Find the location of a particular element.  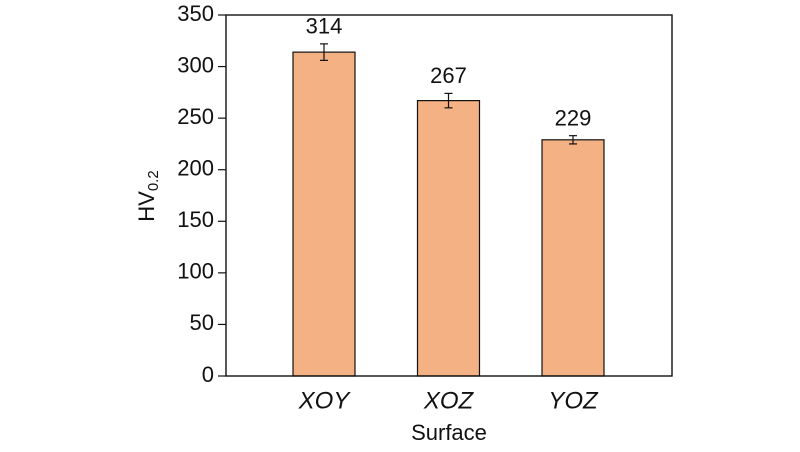

value-label: 314 is located at coordinates (324, 26).